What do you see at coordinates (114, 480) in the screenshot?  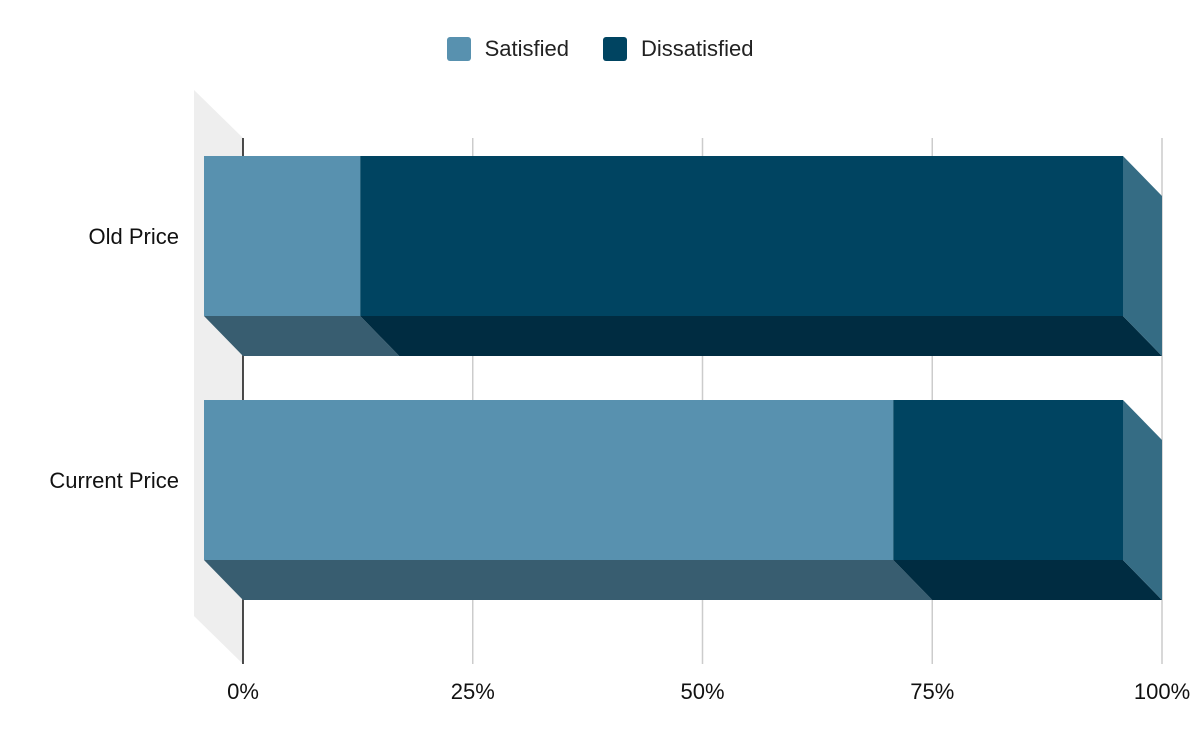 I see `y-tick-label: Current Price` at bounding box center [114, 480].